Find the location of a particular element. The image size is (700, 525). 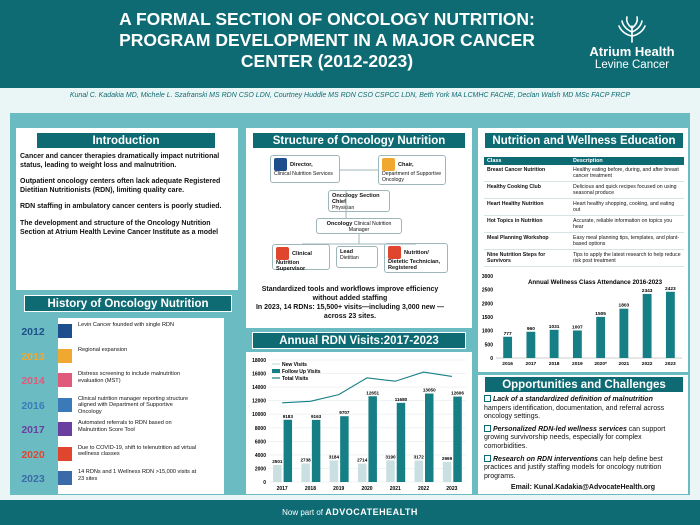

contact-email: Email: Kunal.Kadakia@AdvocateHealth.org is located at coordinates (583, 488).